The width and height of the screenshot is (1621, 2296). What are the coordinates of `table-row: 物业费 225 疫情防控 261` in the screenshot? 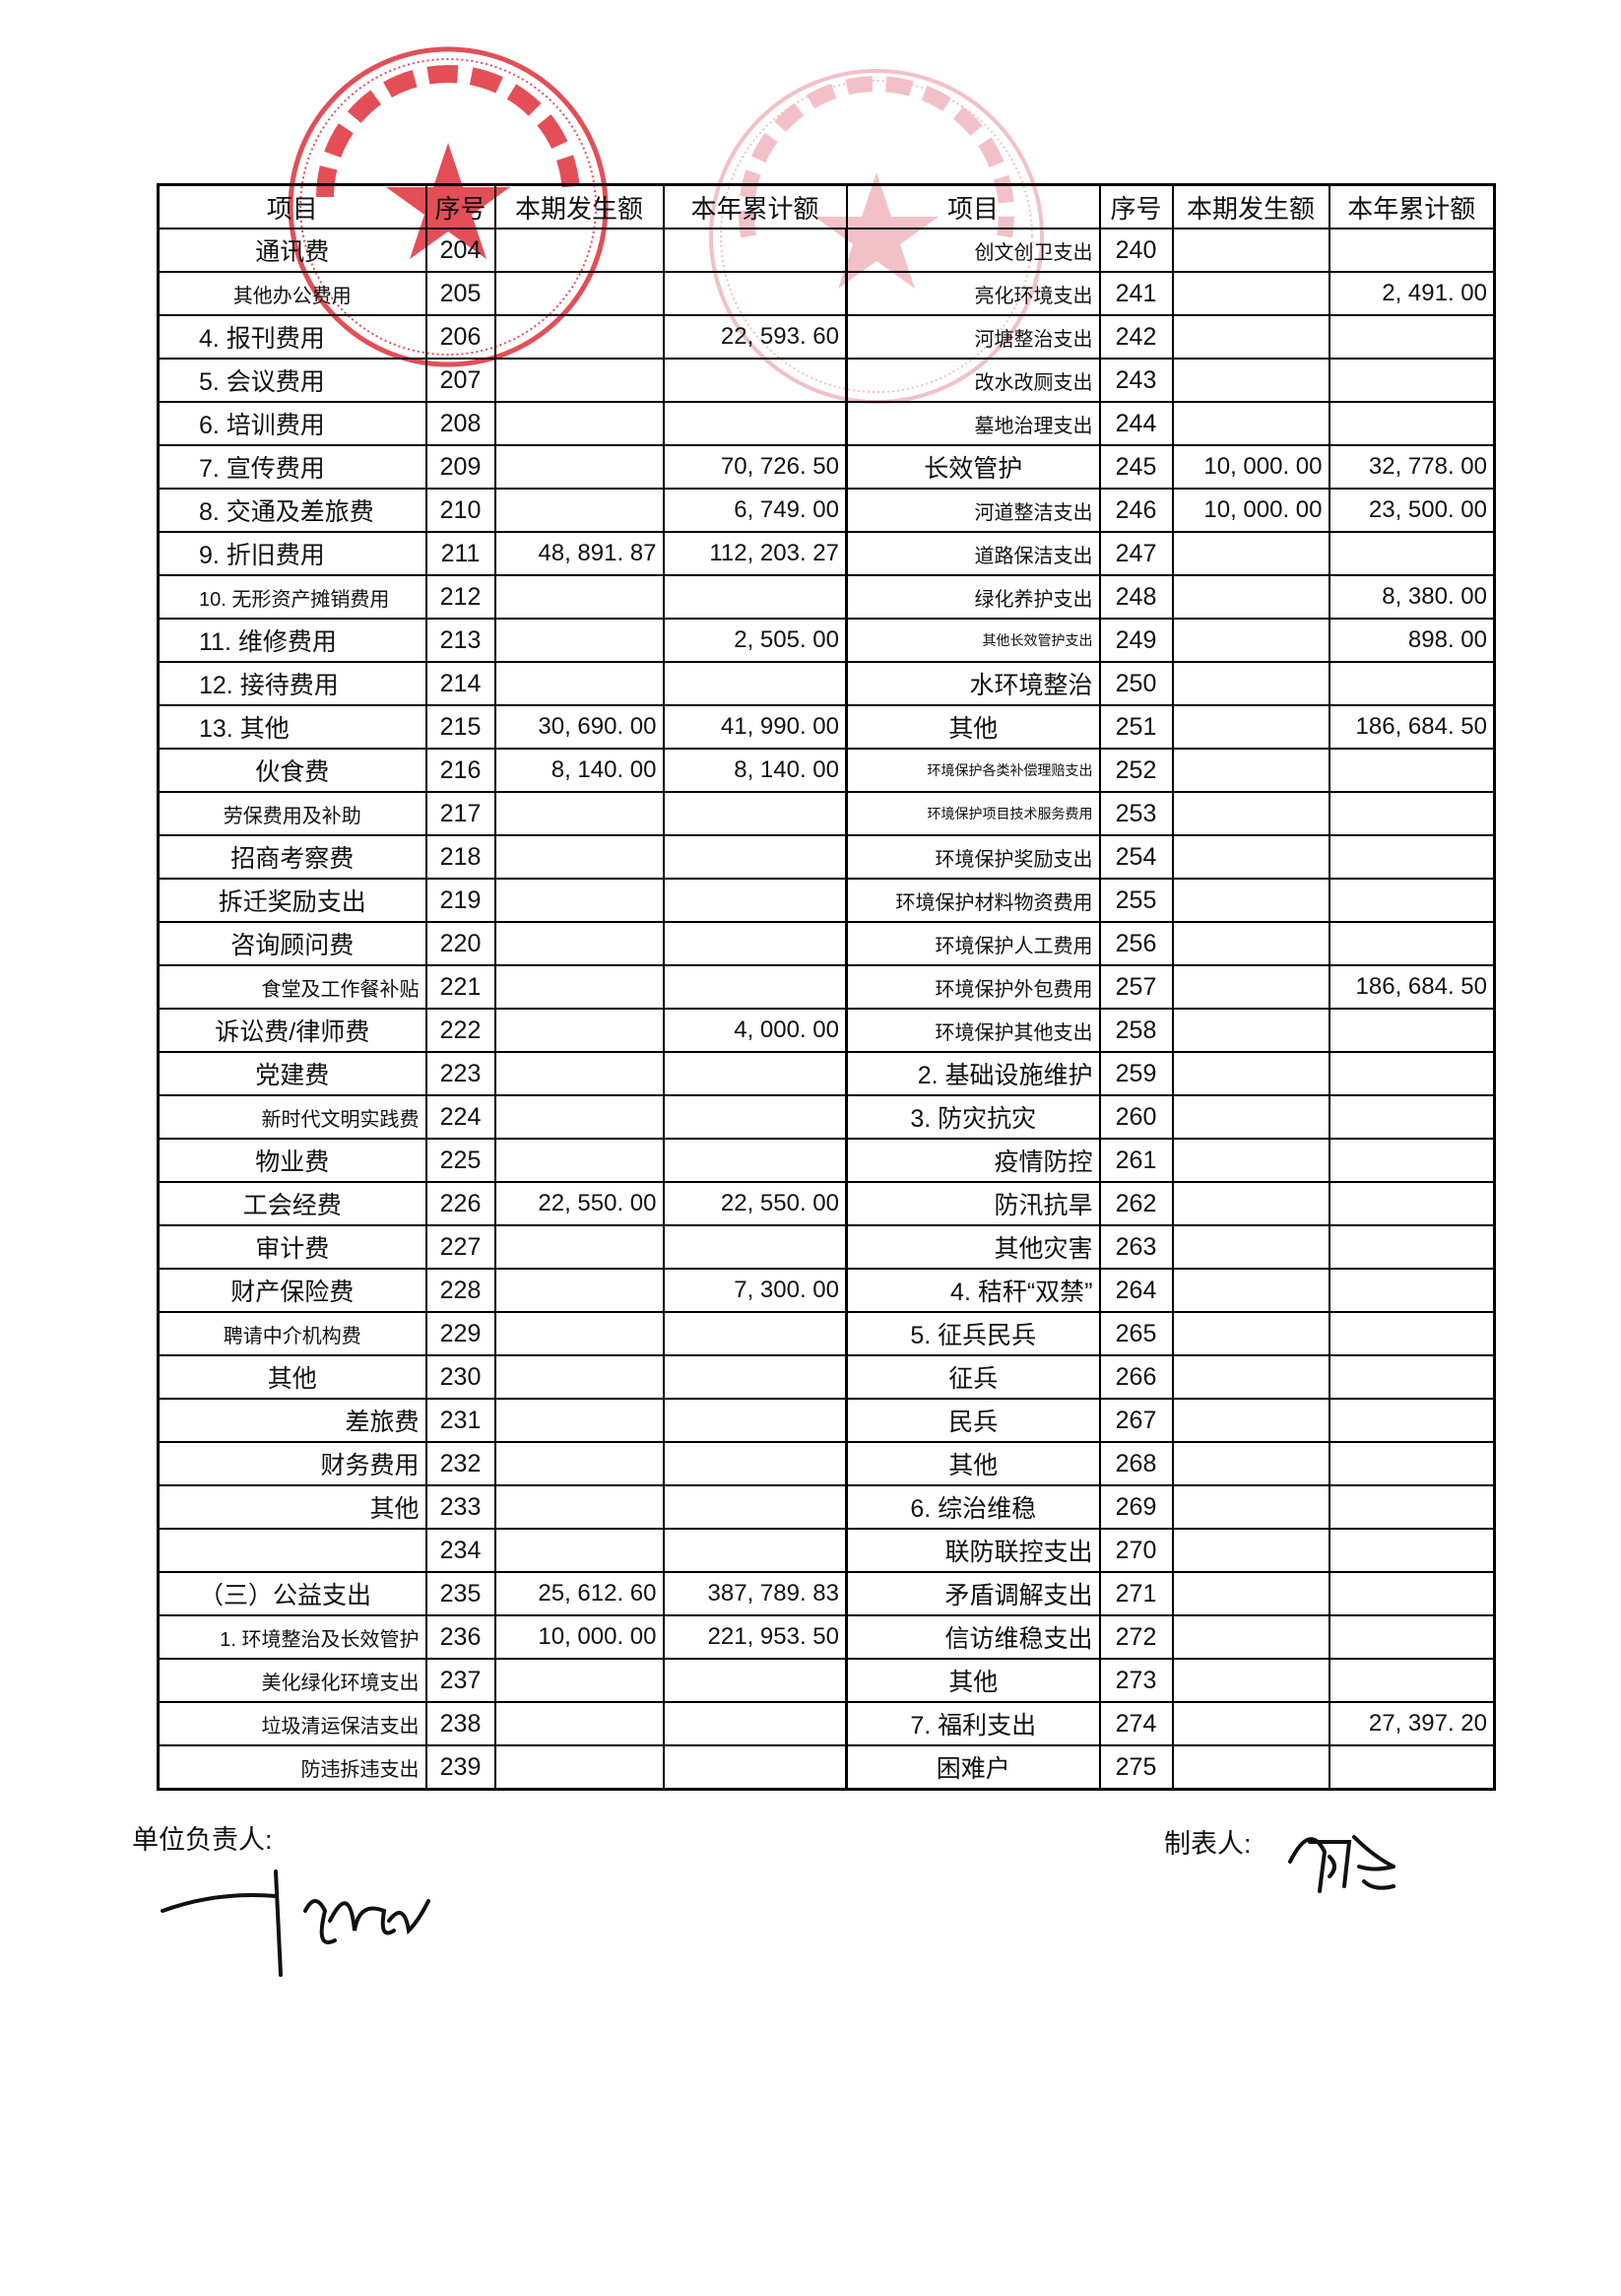 It's located at (827, 1160).